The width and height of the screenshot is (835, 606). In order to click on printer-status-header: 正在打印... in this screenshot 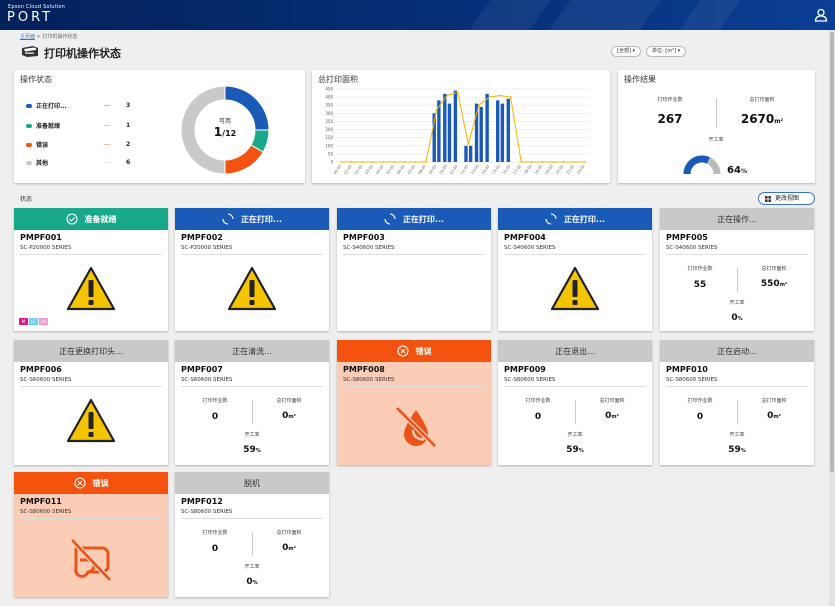, I will do `click(414, 219)`.